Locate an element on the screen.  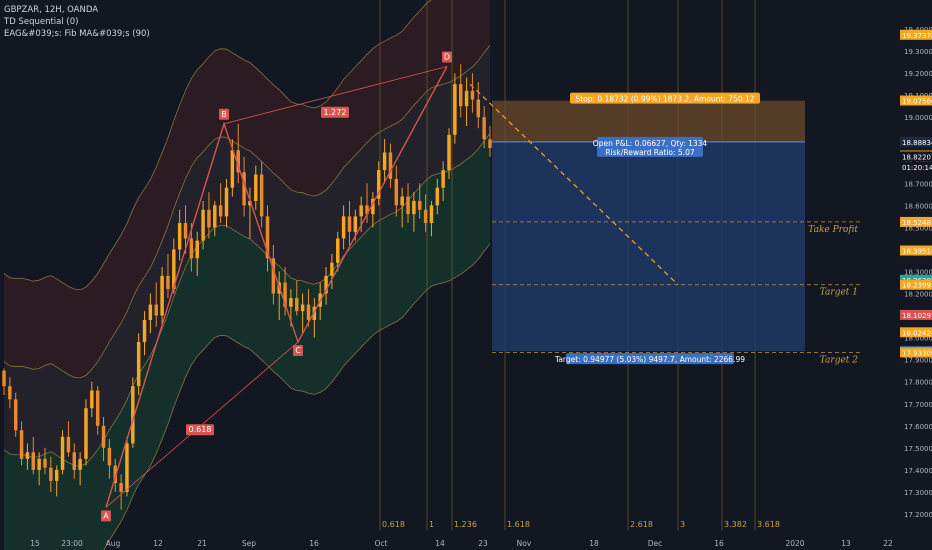
time-tick-label: 23 is located at coordinates (483, 543).